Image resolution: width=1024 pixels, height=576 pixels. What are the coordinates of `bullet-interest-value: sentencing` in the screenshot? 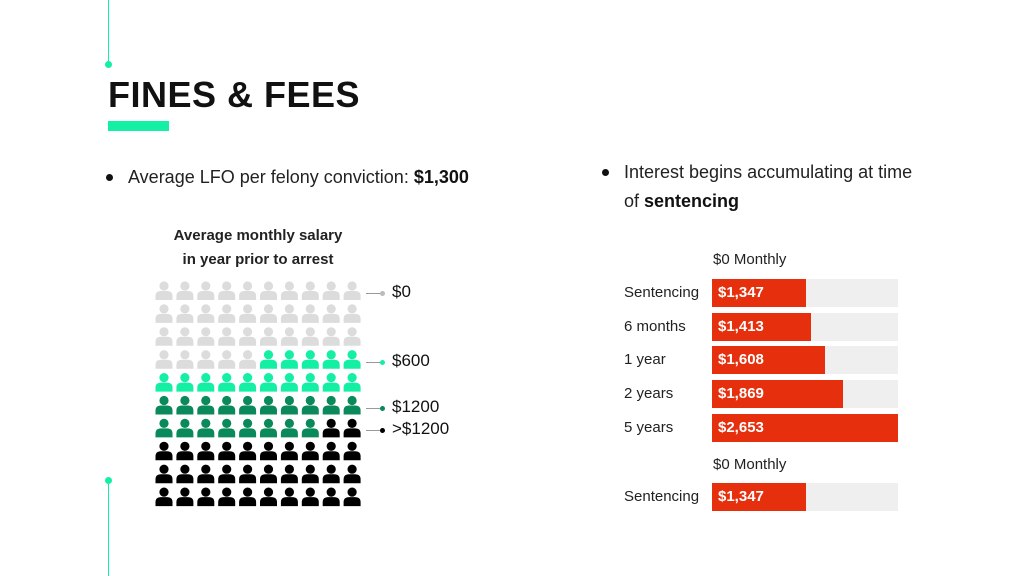 It's located at (692, 201).